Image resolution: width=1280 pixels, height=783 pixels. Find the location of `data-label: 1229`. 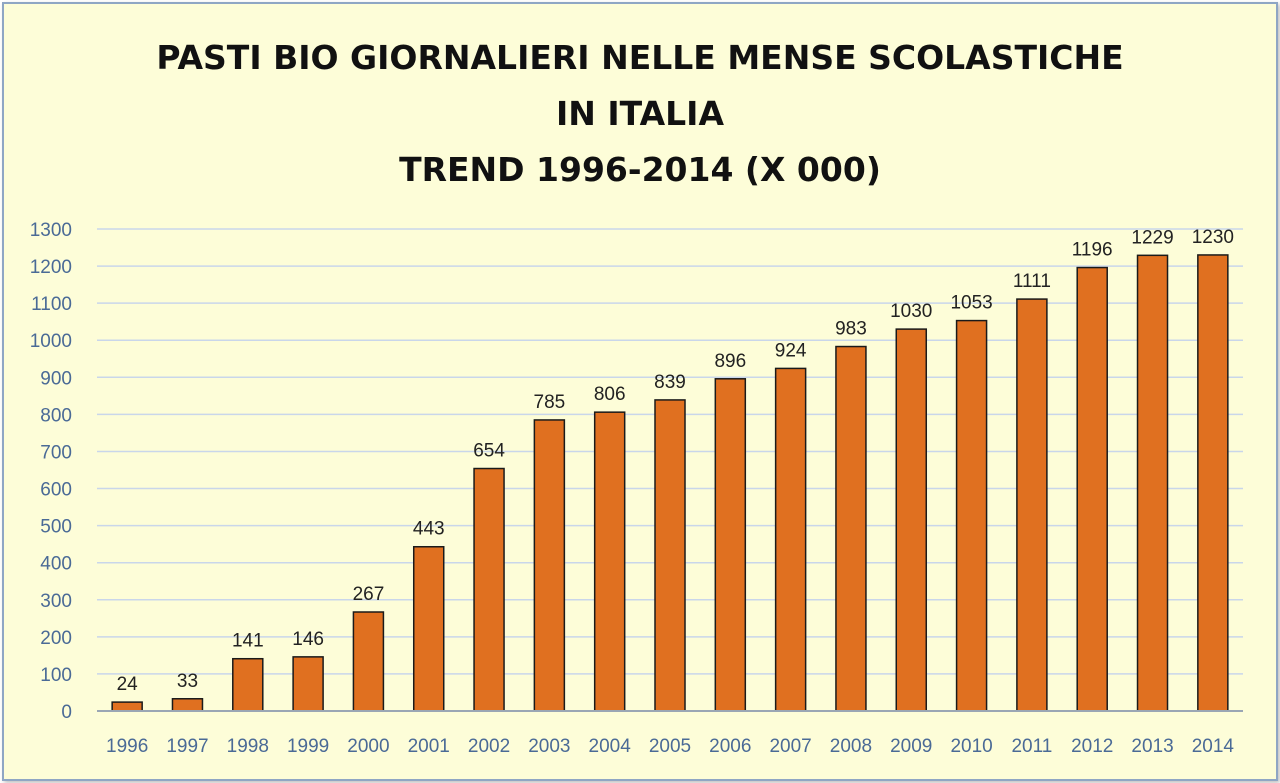

data-label: 1229 is located at coordinates (1152, 237).